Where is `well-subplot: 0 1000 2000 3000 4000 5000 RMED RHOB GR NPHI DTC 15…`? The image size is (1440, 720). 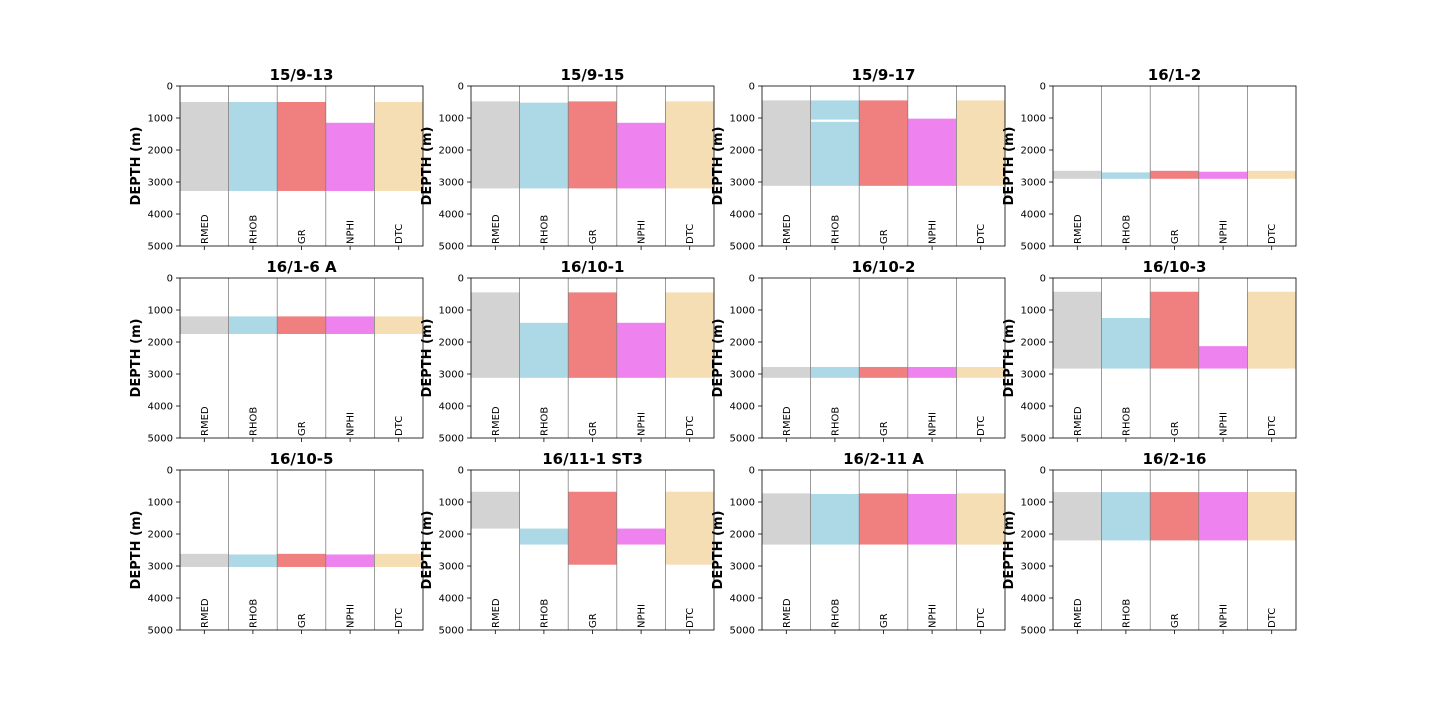 well-subplot: 0 1000 2000 3000 4000 5000 RMED RHOB GR NPHI DTC 15… is located at coordinates (858, 159).